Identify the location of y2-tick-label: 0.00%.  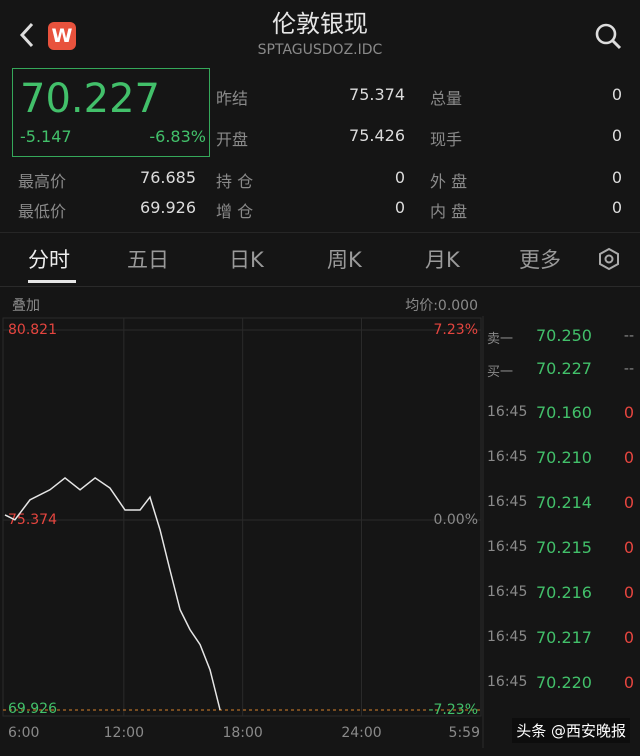
(456, 520).